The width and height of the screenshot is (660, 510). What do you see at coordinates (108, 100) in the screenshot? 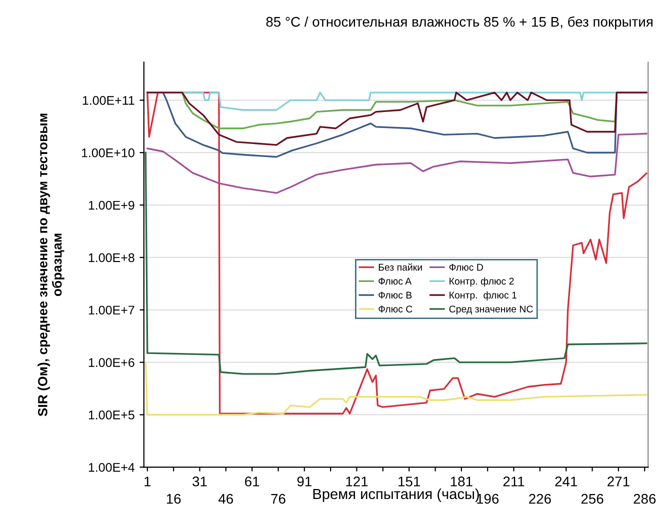
I see `y-tick-label: 1.00E+11` at bounding box center [108, 100].